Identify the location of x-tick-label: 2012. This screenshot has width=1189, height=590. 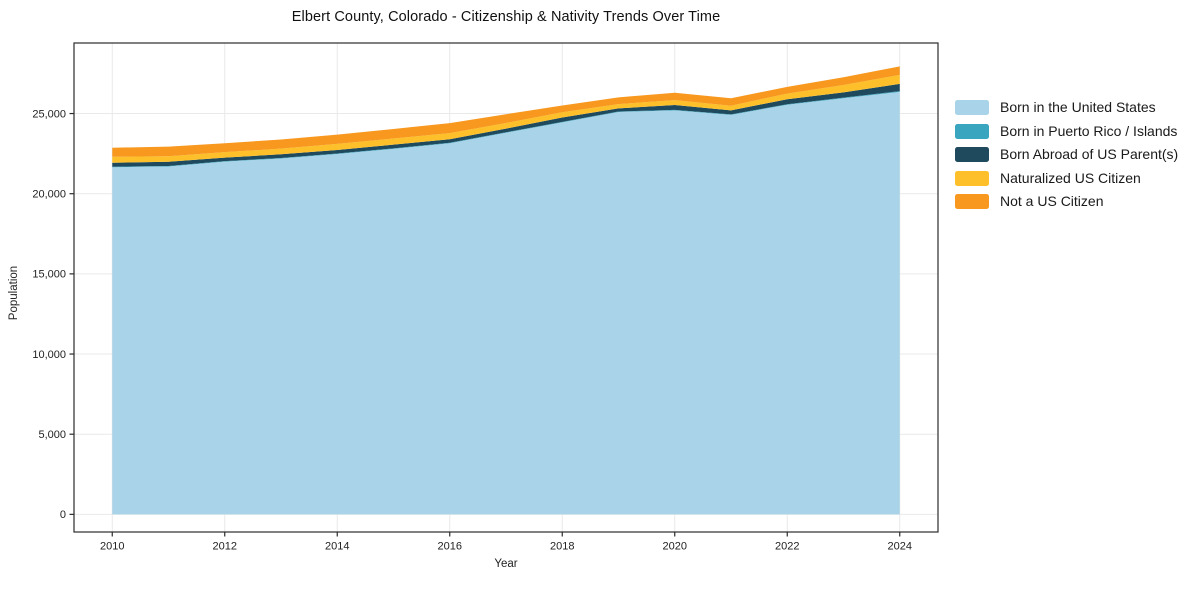
(225, 547).